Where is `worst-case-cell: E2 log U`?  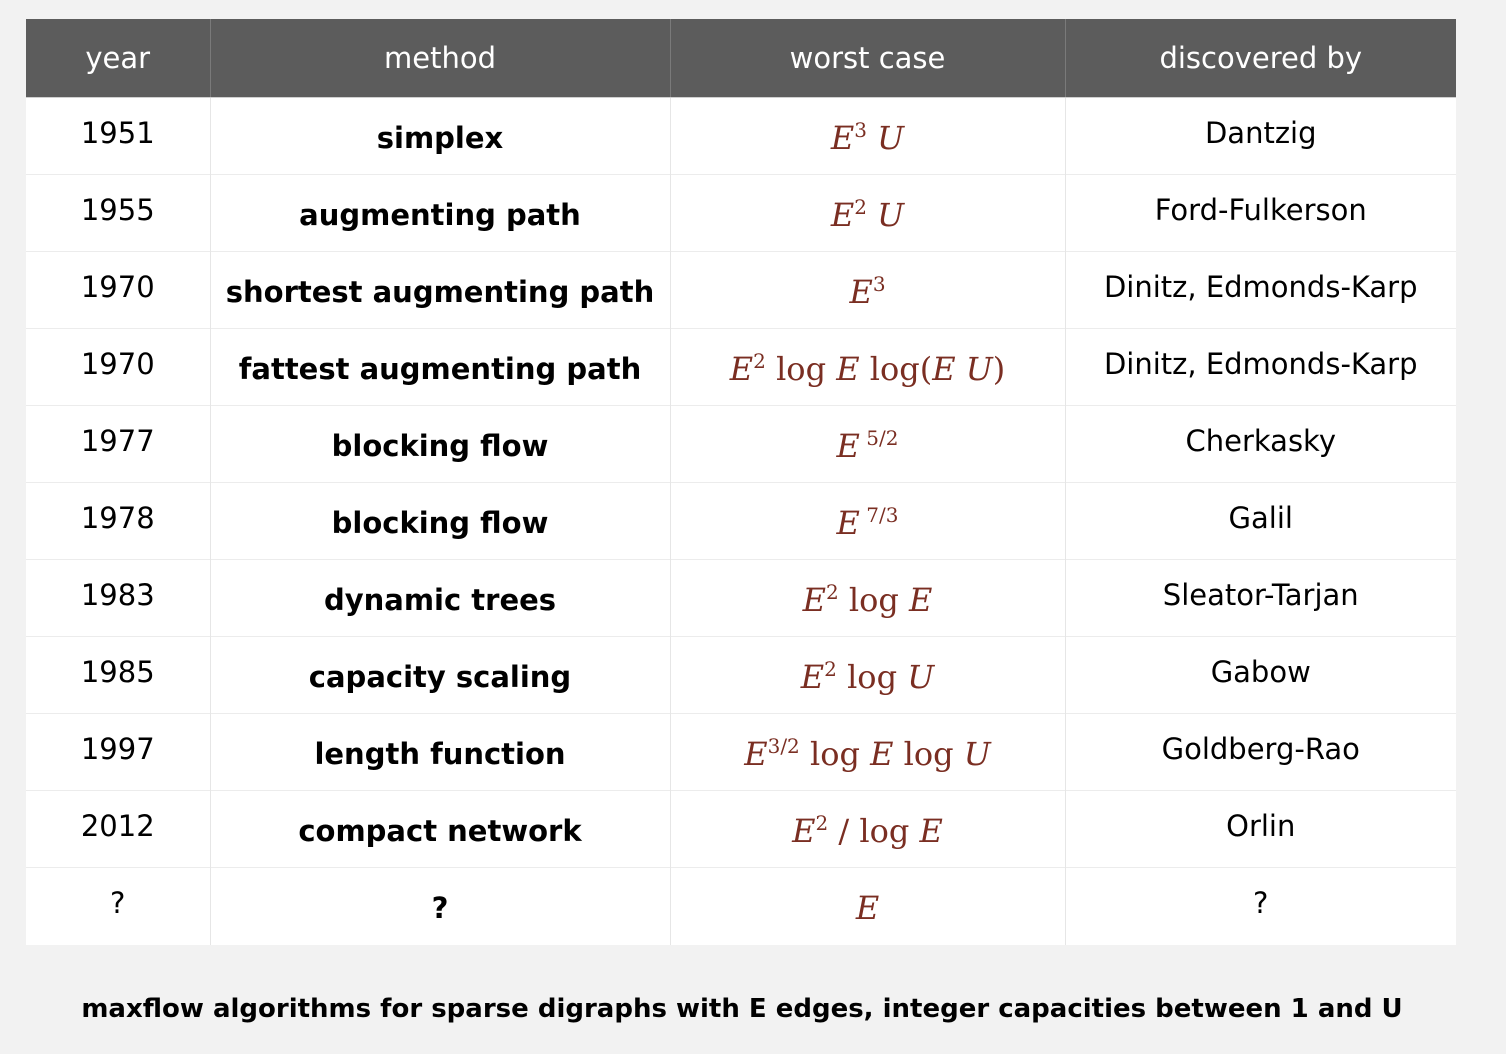
worst-case-cell: E2 log U is located at coordinates (867, 675).